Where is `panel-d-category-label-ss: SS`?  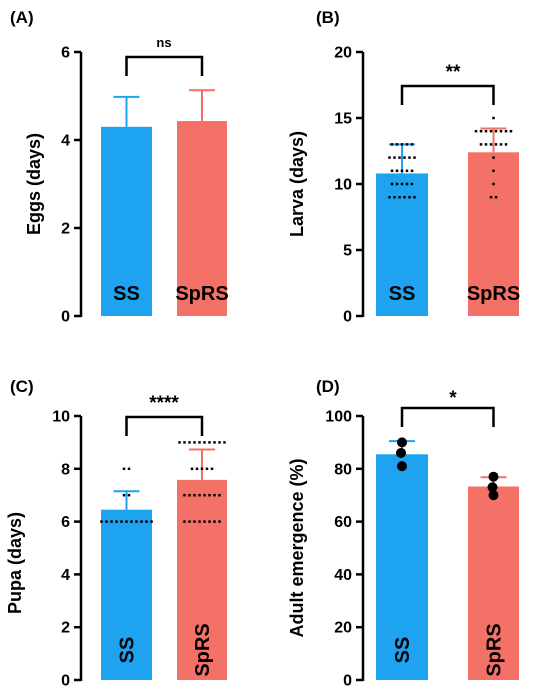
panel-d-category-label-ss: SS is located at coordinates (403, 650).